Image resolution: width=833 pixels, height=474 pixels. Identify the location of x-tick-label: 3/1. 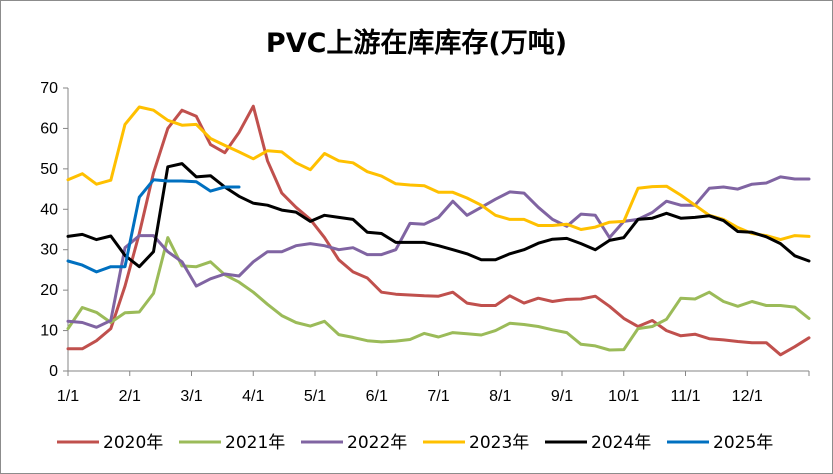
(191, 396).